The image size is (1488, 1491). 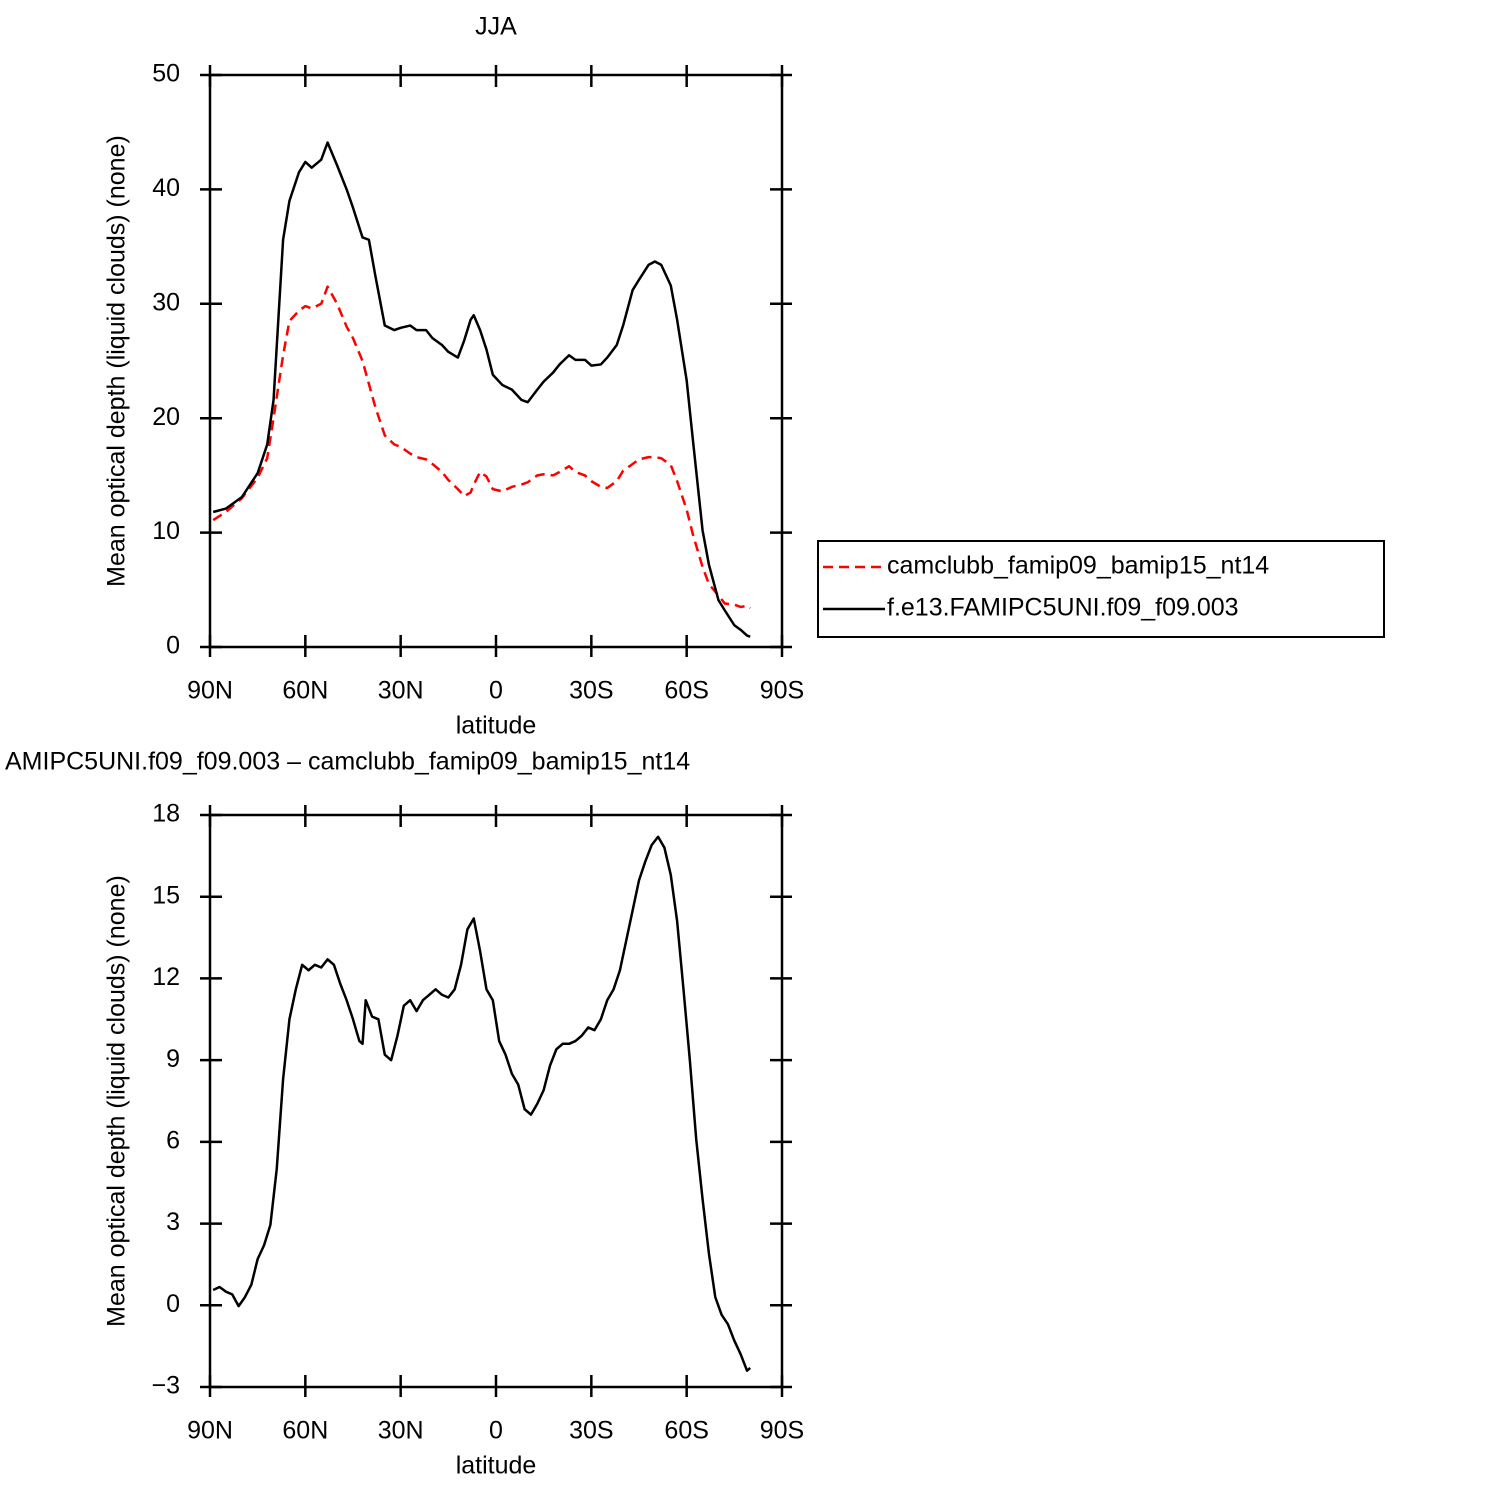 I want to click on y-tick-label: 6, so click(x=173, y=1140).